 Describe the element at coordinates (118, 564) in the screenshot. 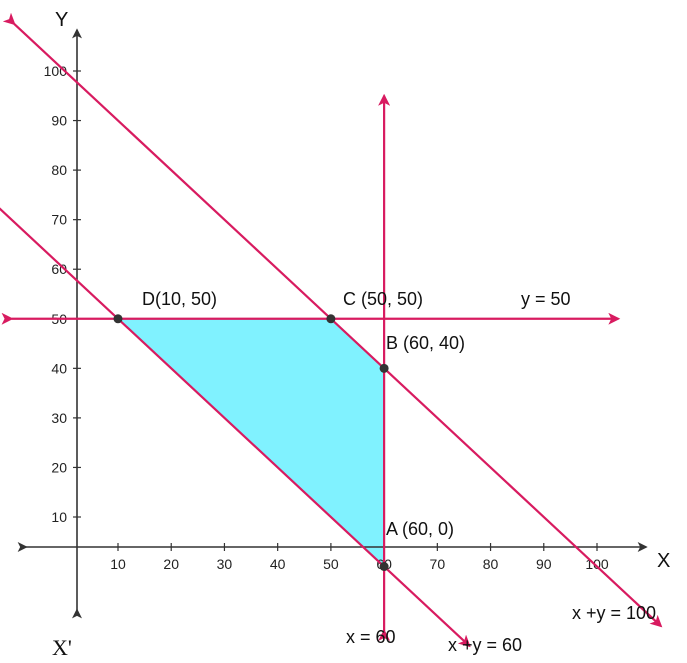

I see `x-tick-label: 10` at that location.